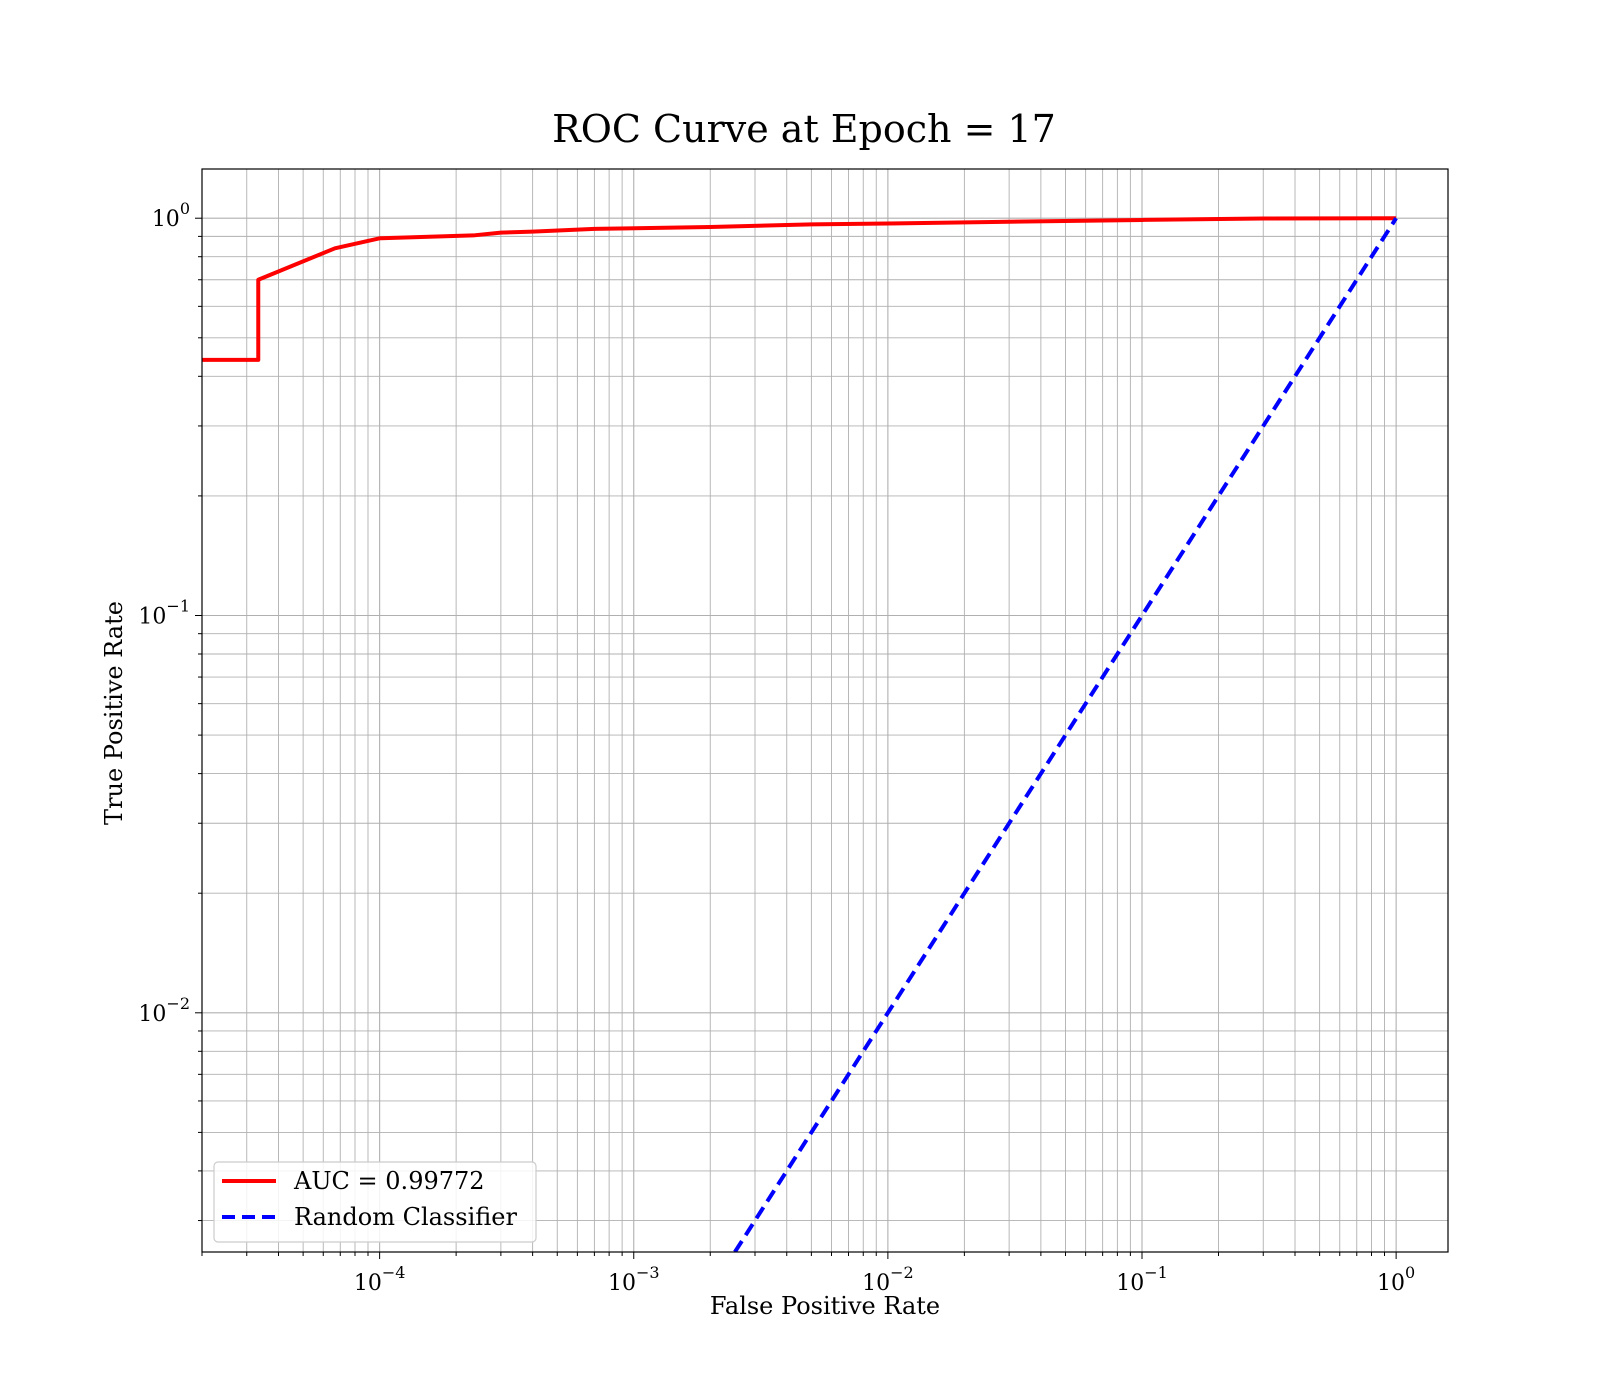  What do you see at coordinates (405, 1217) in the screenshot?
I see `legend-label-random: Random Classifier` at bounding box center [405, 1217].